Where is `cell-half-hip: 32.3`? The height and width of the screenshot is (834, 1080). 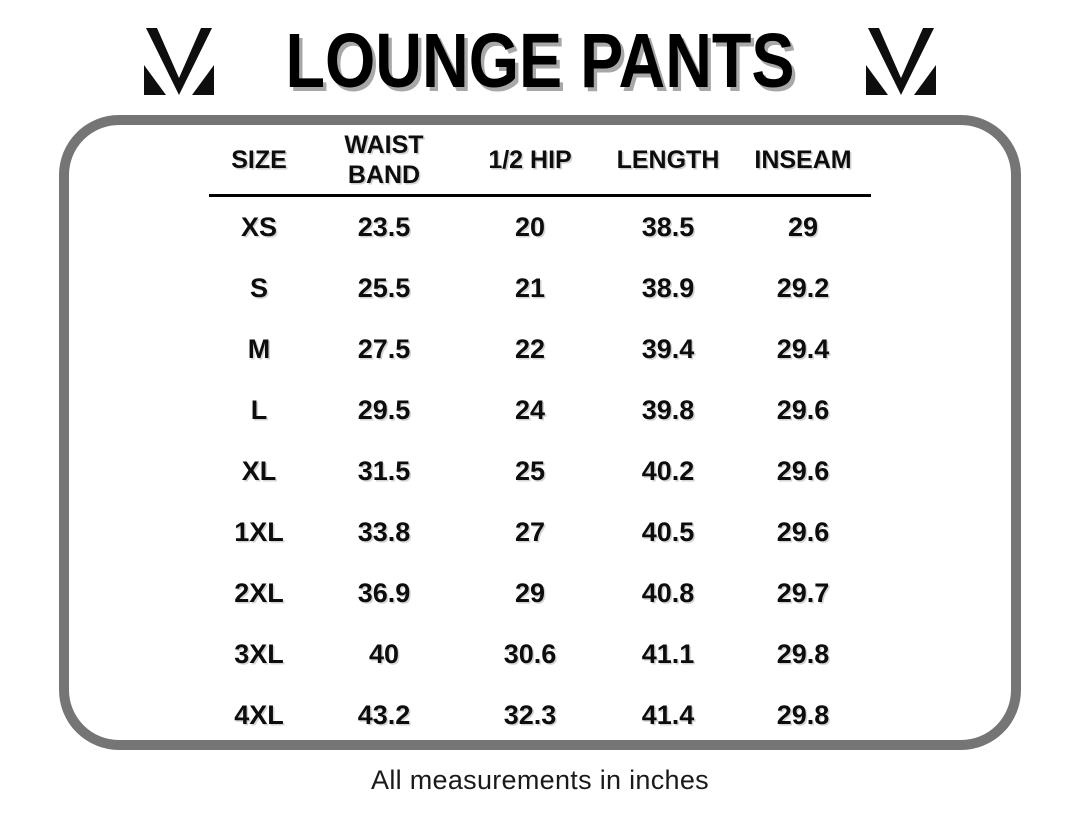 cell-half-hip: 32.3 is located at coordinates (530, 715).